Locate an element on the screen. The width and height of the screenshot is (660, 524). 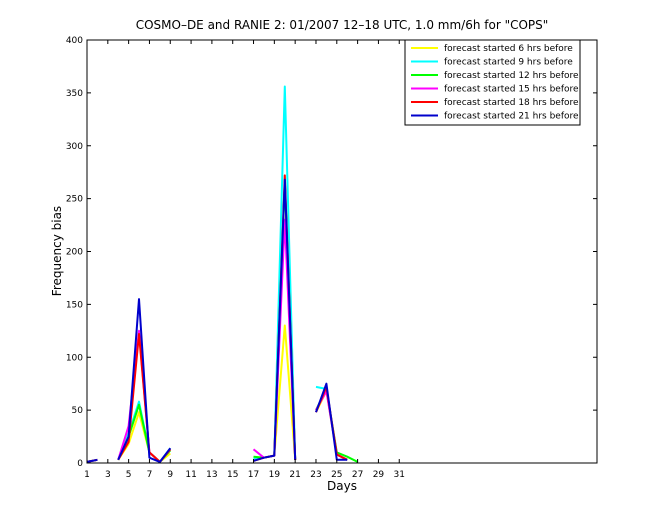
x-tick-label: 17 is located at coordinates (253, 475).